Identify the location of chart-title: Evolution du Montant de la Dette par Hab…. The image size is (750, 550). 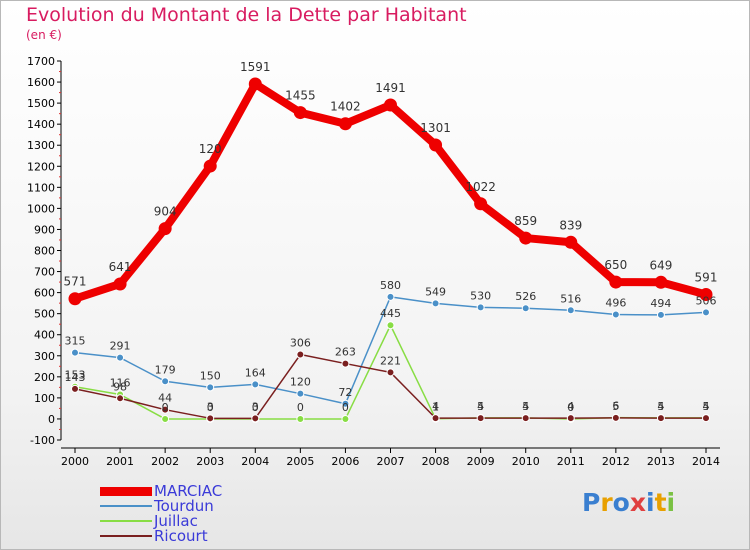
(246, 15).